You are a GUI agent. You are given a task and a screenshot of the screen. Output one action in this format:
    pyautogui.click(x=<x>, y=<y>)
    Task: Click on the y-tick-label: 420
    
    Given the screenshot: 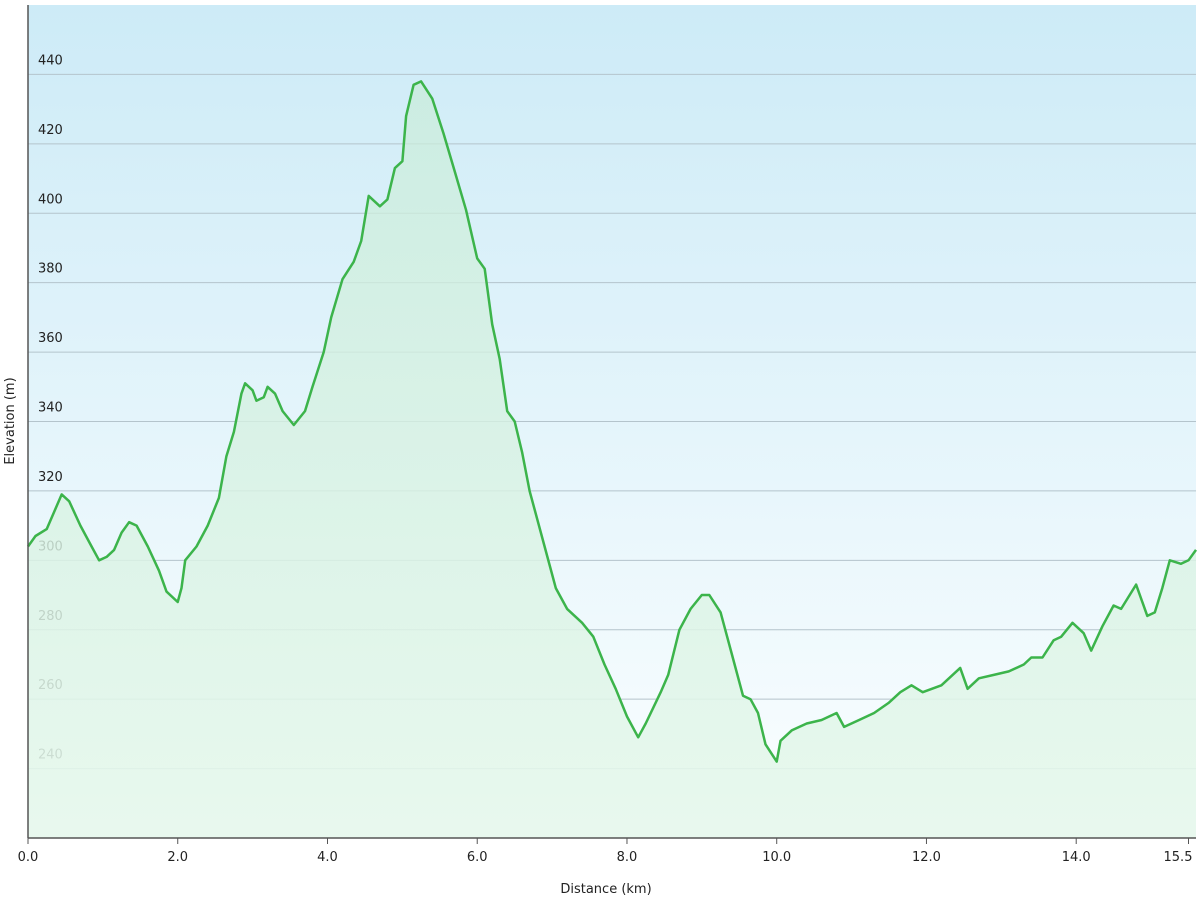 What is the action you would take?
    pyautogui.click(x=50, y=130)
    